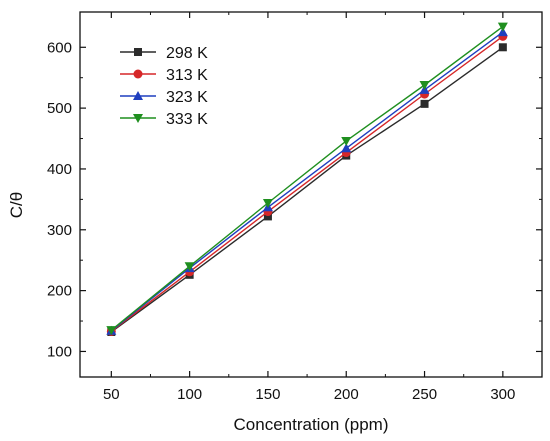 The image size is (550, 441). Describe the element at coordinates (346, 394) in the screenshot. I see `x-tick-label: 200` at that location.